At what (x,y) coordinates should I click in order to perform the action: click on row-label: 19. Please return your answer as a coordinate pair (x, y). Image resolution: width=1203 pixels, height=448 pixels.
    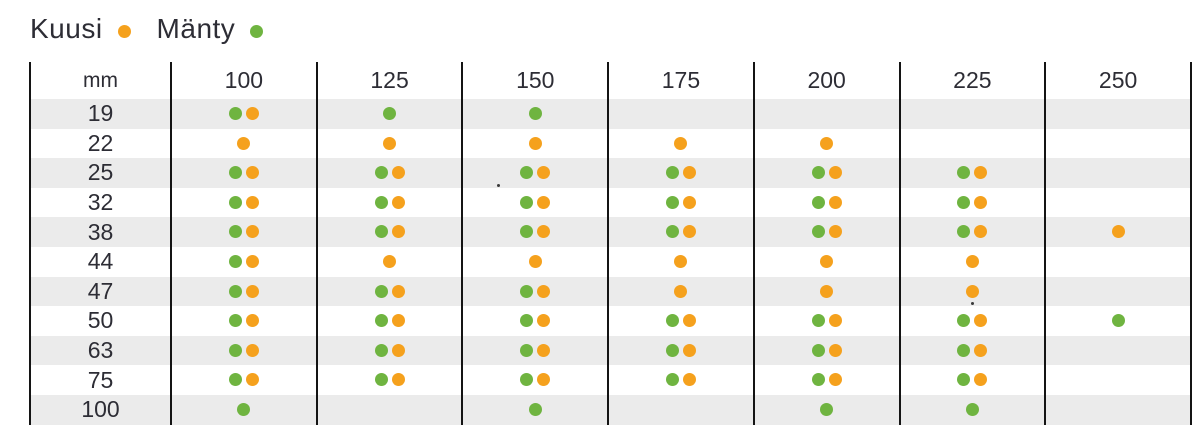
    Looking at the image, I should click on (100, 113).